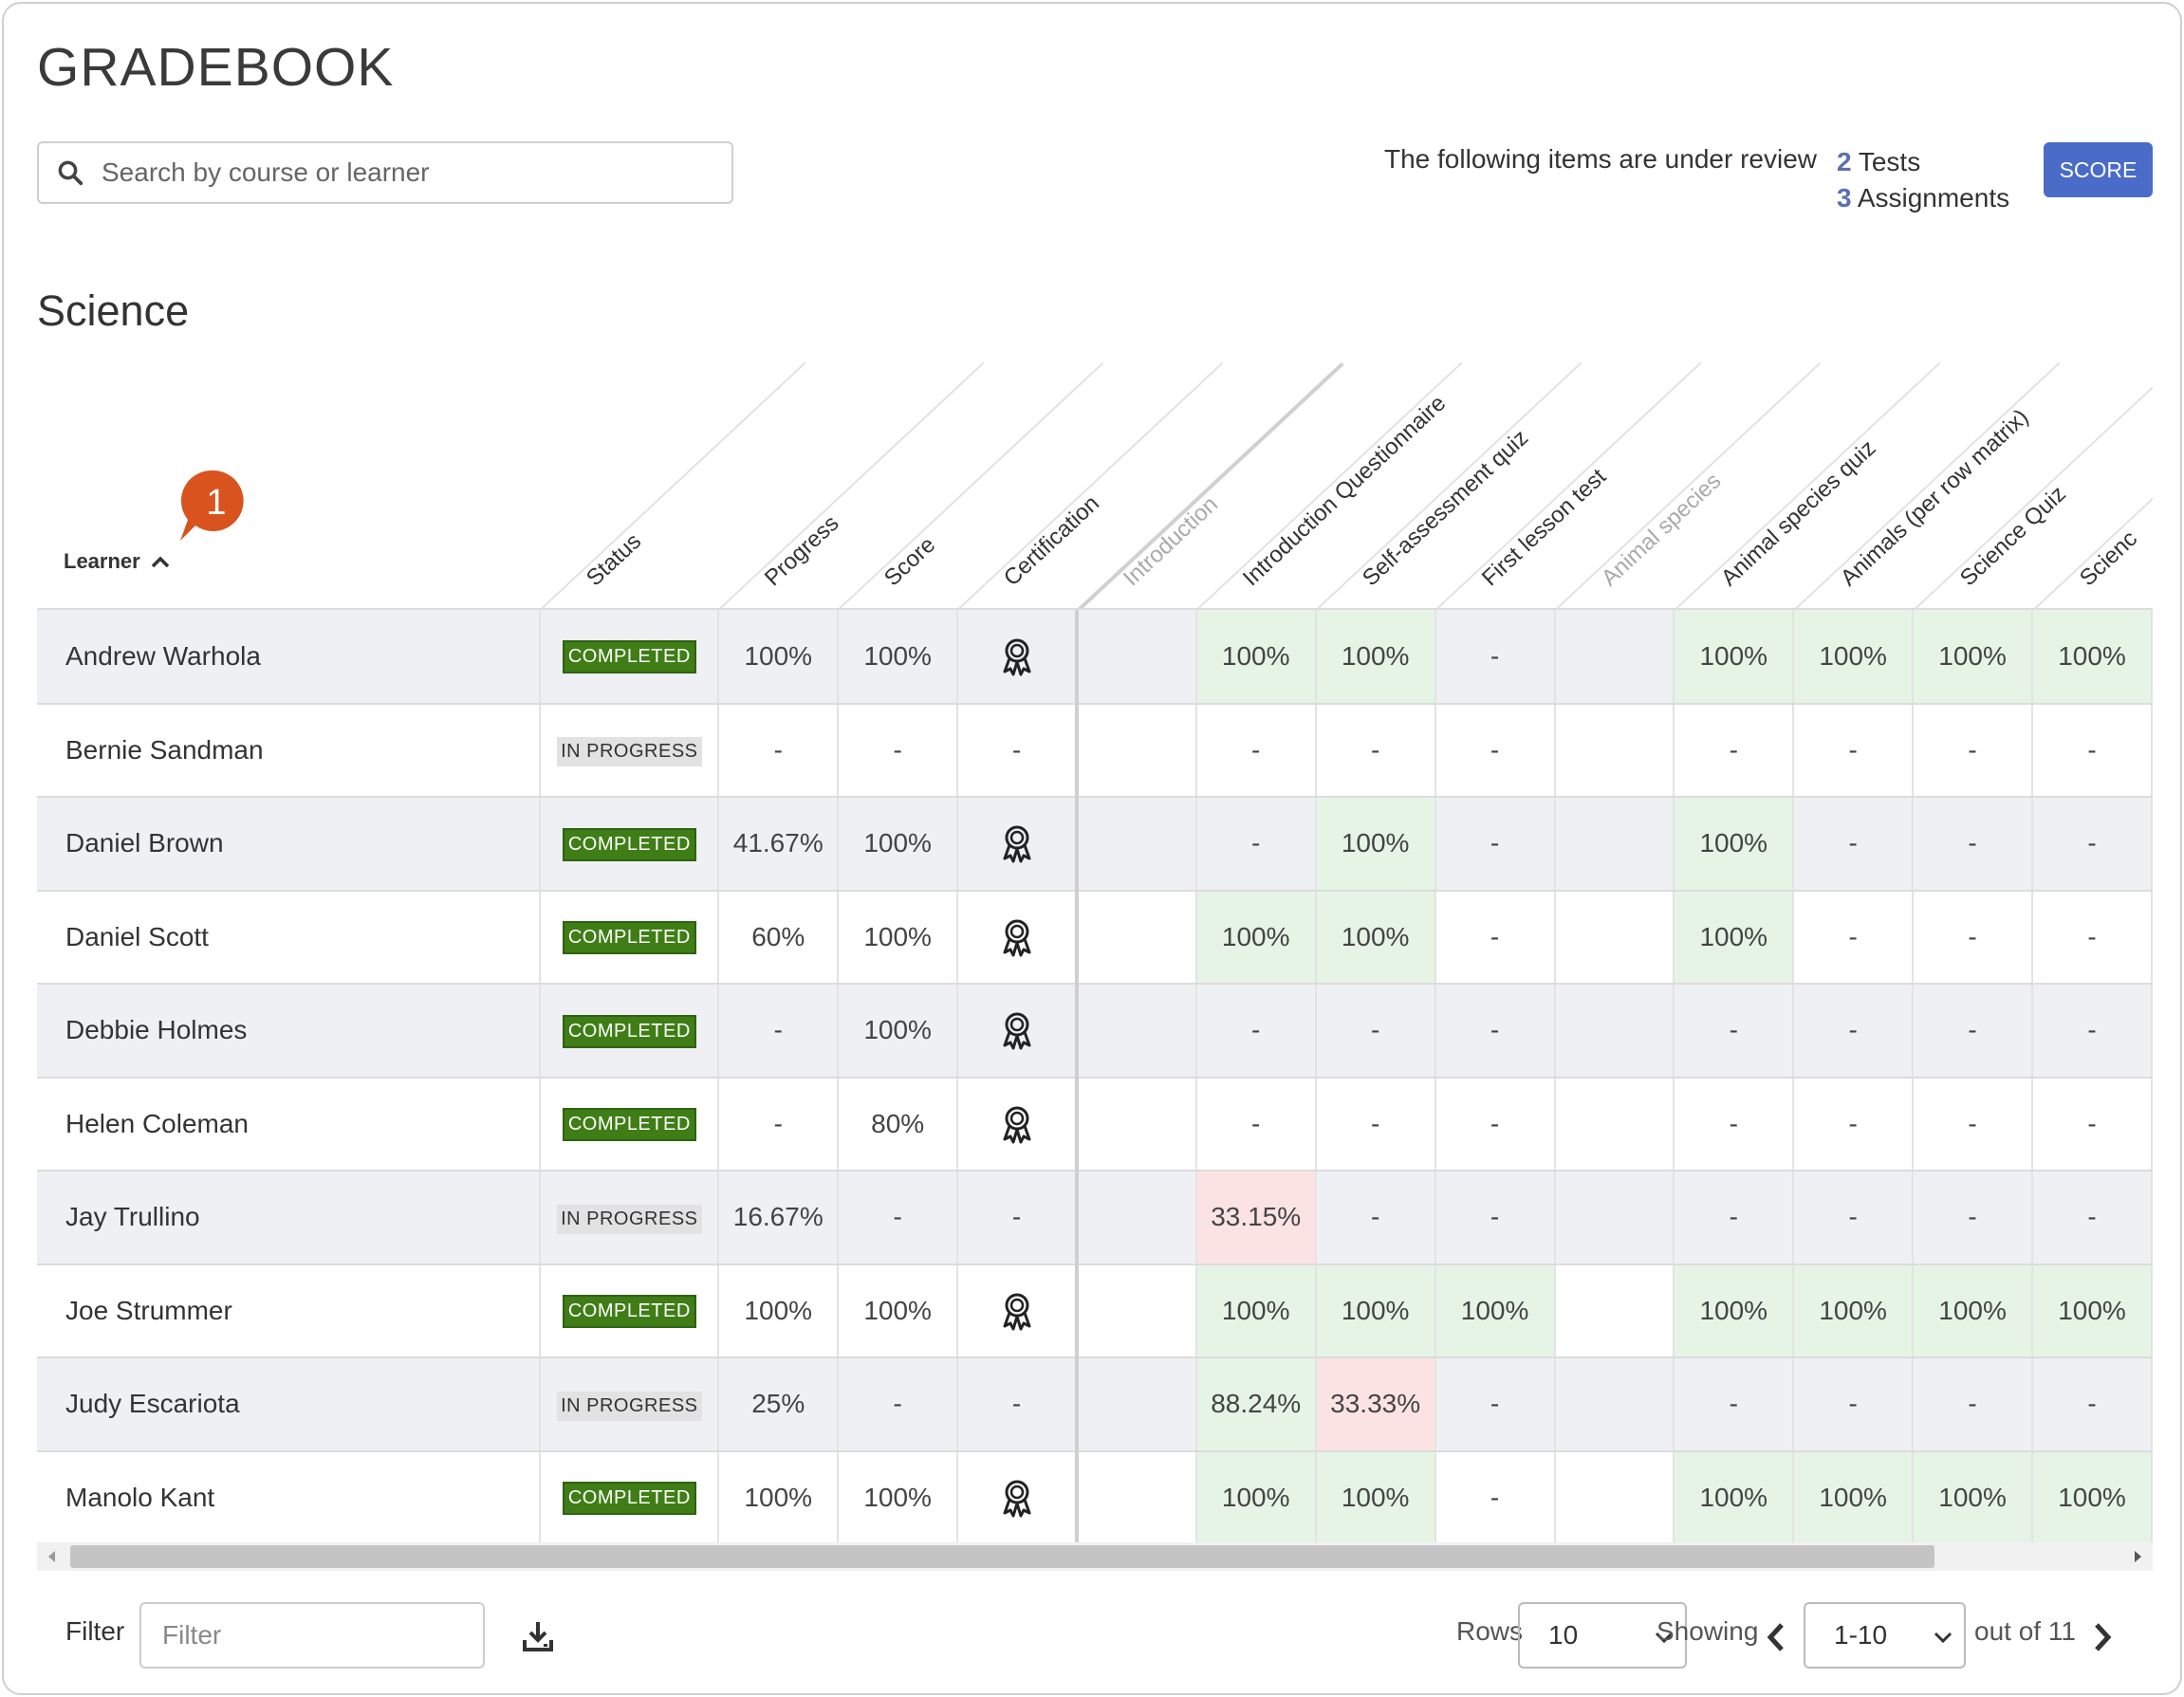  What do you see at coordinates (289, 1124) in the screenshot?
I see `learner-name: Helen Coleman` at bounding box center [289, 1124].